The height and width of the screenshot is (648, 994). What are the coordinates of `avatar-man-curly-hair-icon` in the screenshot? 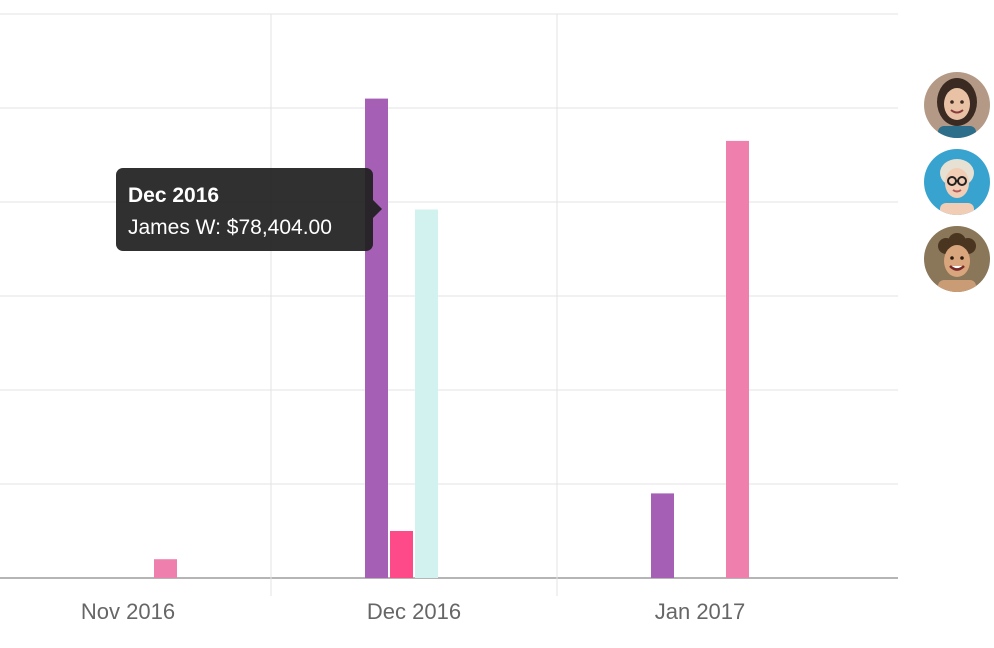 It's located at (957, 259).